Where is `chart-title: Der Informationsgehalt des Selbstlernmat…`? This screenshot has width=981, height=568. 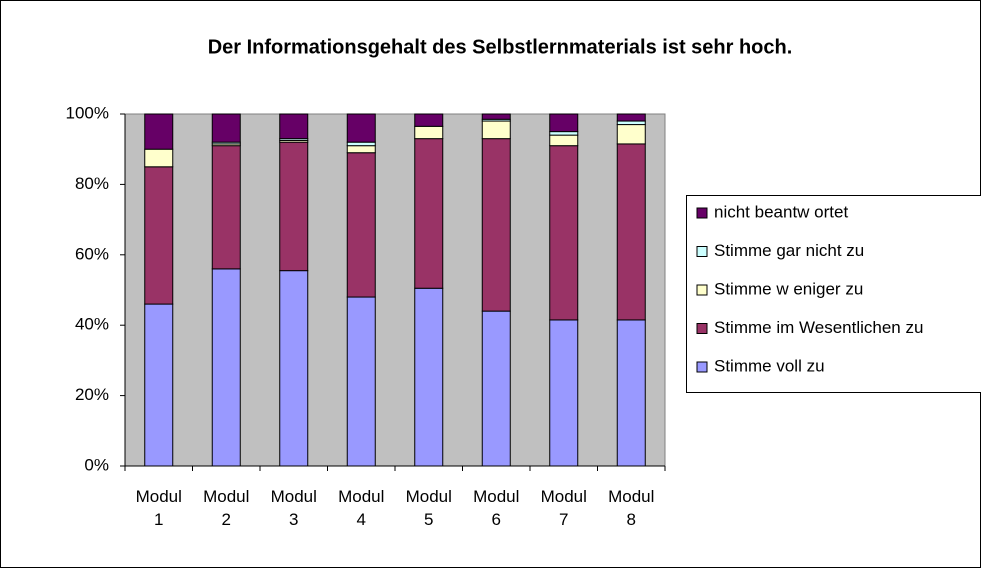
chart-title: Der Informationsgehalt des Selbstlernmat… is located at coordinates (500, 47).